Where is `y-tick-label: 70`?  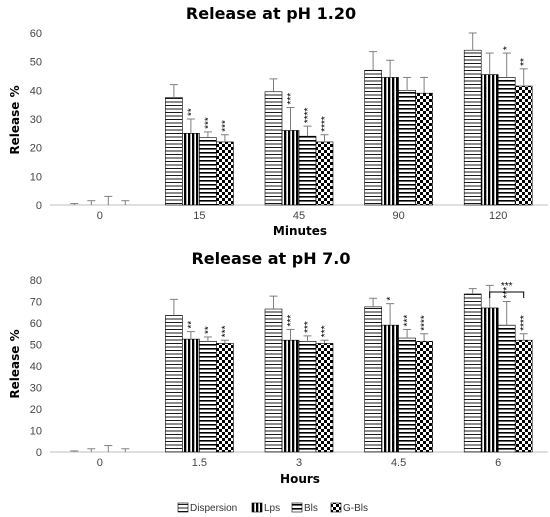
y-tick-label: 70 is located at coordinates (36, 303).